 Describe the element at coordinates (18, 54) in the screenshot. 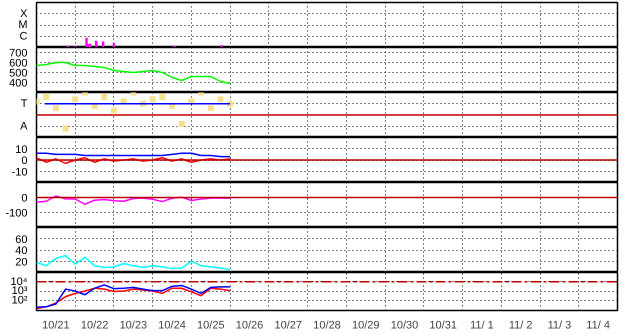

I see `y-tick-label: 700` at that location.